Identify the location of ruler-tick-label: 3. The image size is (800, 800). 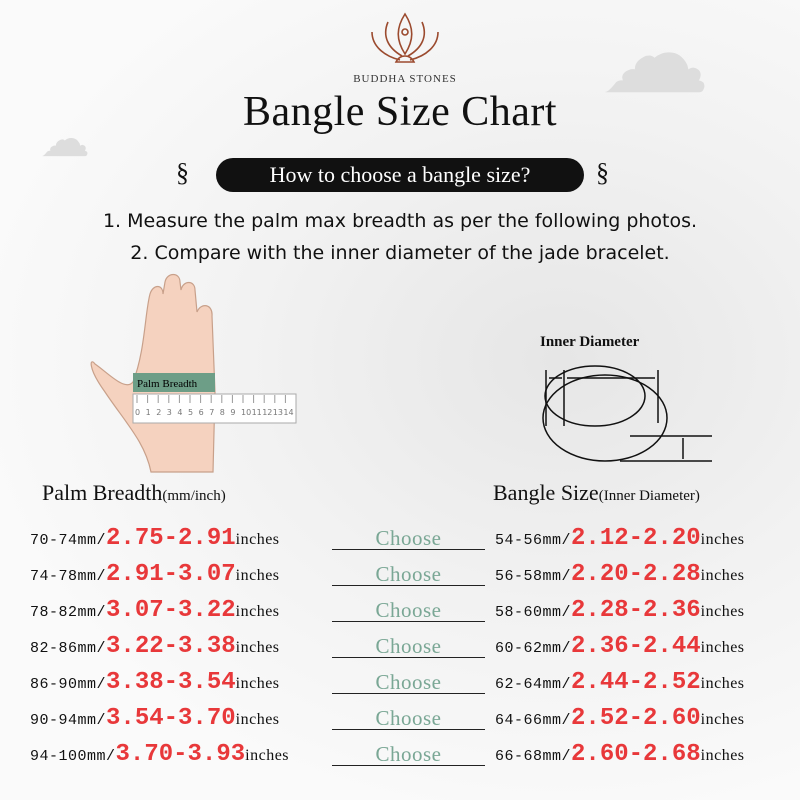
(169, 412).